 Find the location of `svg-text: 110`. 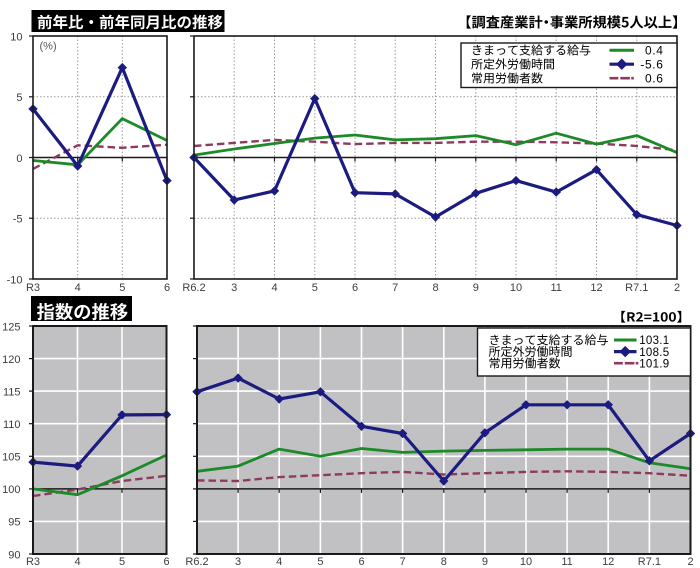

svg-text: 110 is located at coordinates (12, 425).